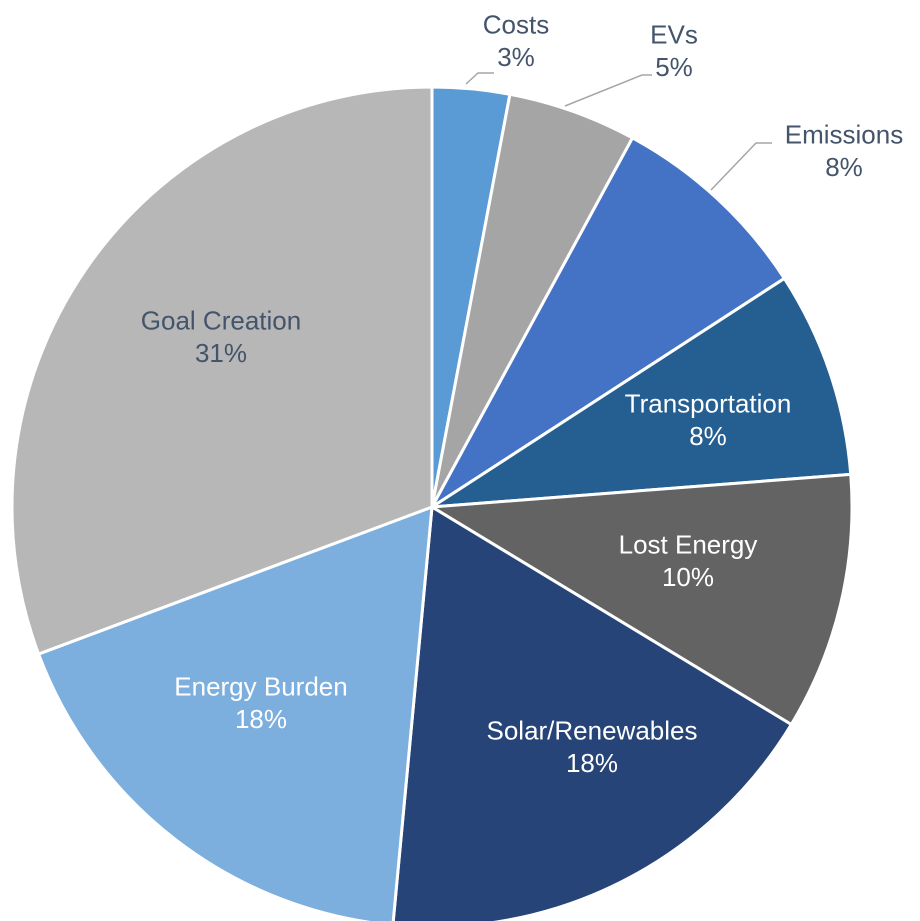  Describe the element at coordinates (221, 336) in the screenshot. I see `data-label-goal-creation: Goal Creation 31%` at that location.